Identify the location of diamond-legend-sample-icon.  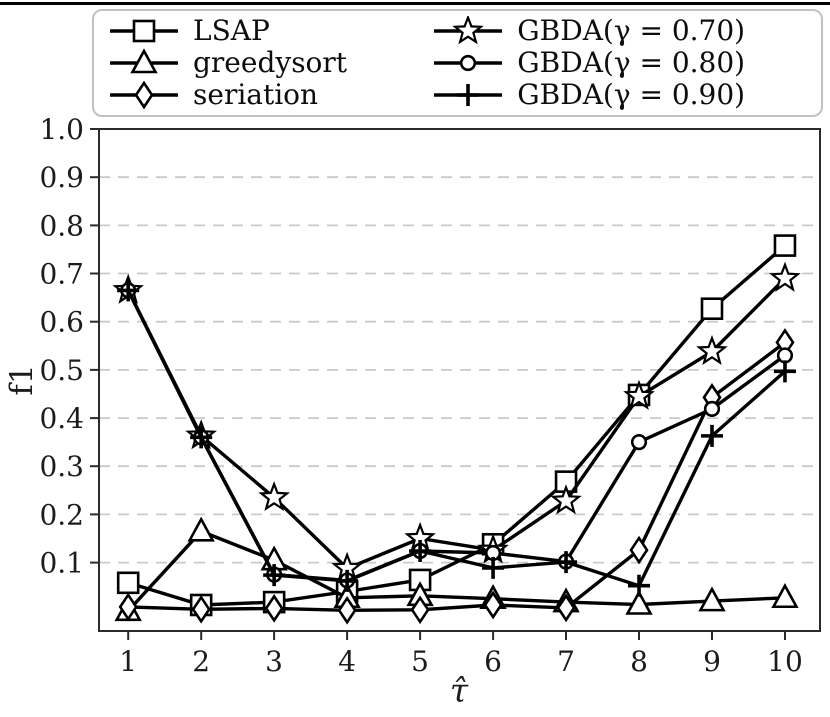
(144, 95).